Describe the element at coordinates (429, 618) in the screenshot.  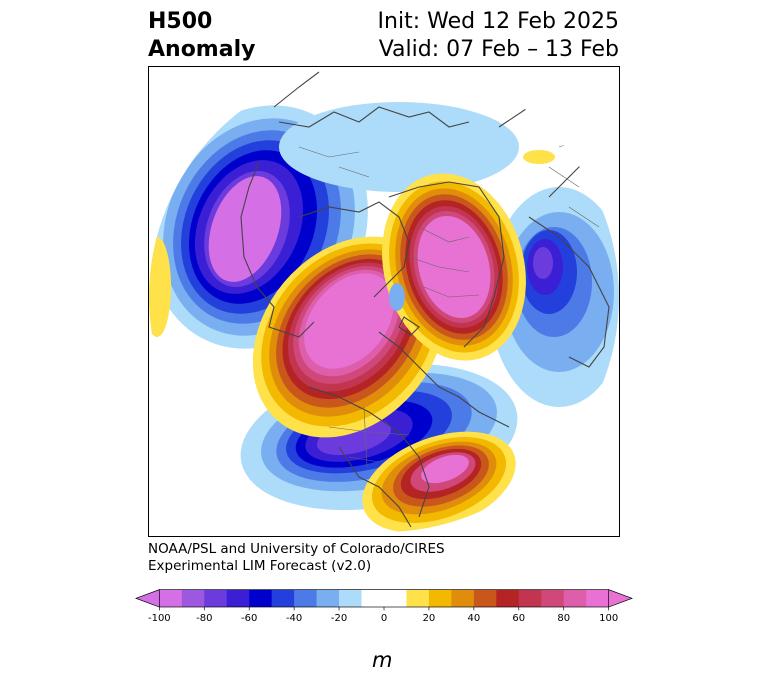
I see `colorbar-tick-label: 20` at that location.